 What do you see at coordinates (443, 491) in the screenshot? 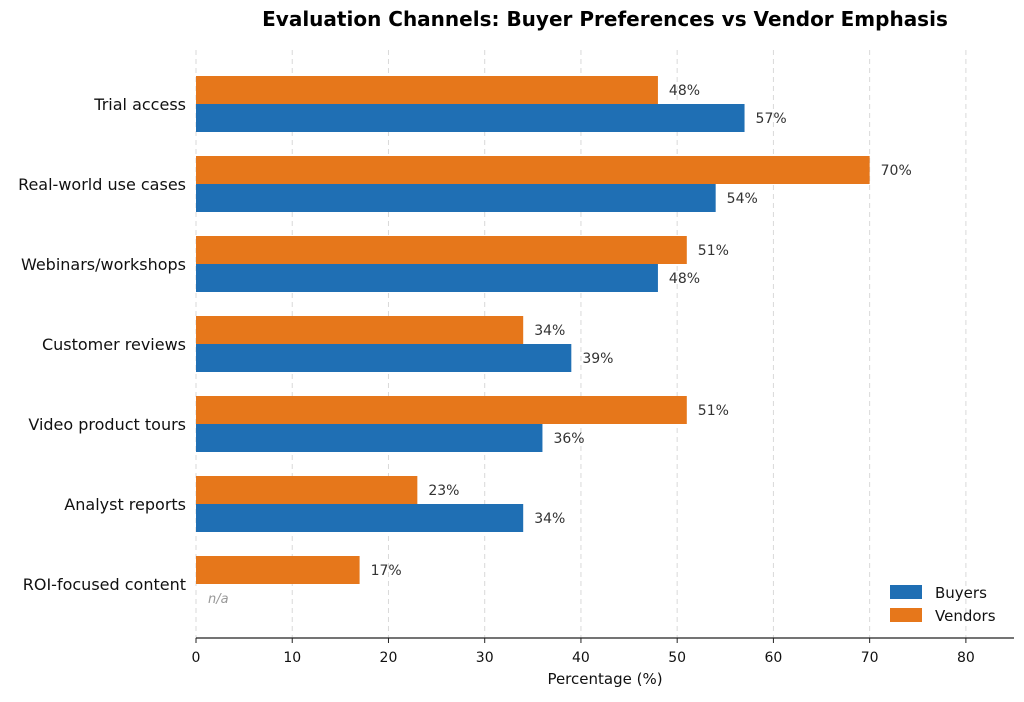
I see `data-label-vendors: 23%` at bounding box center [443, 491].